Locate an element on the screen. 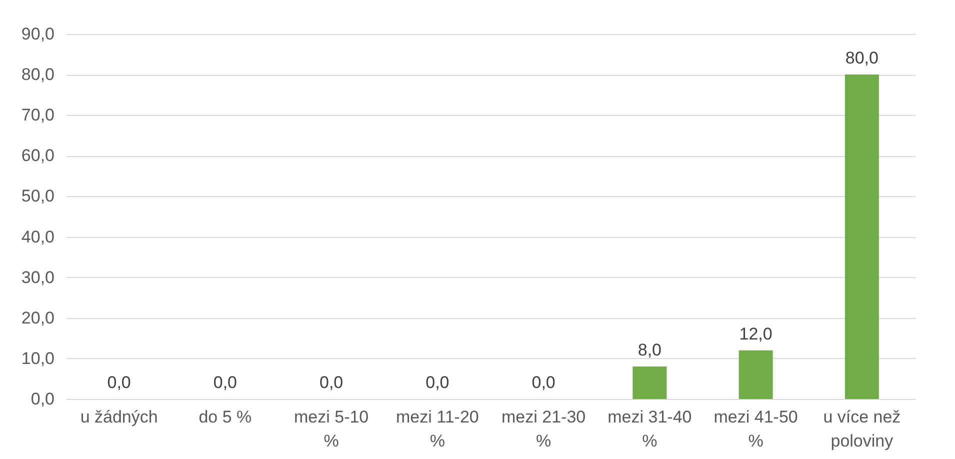 The image size is (955, 459). x-tick-label: mezi 5-10 % is located at coordinates (331, 429).